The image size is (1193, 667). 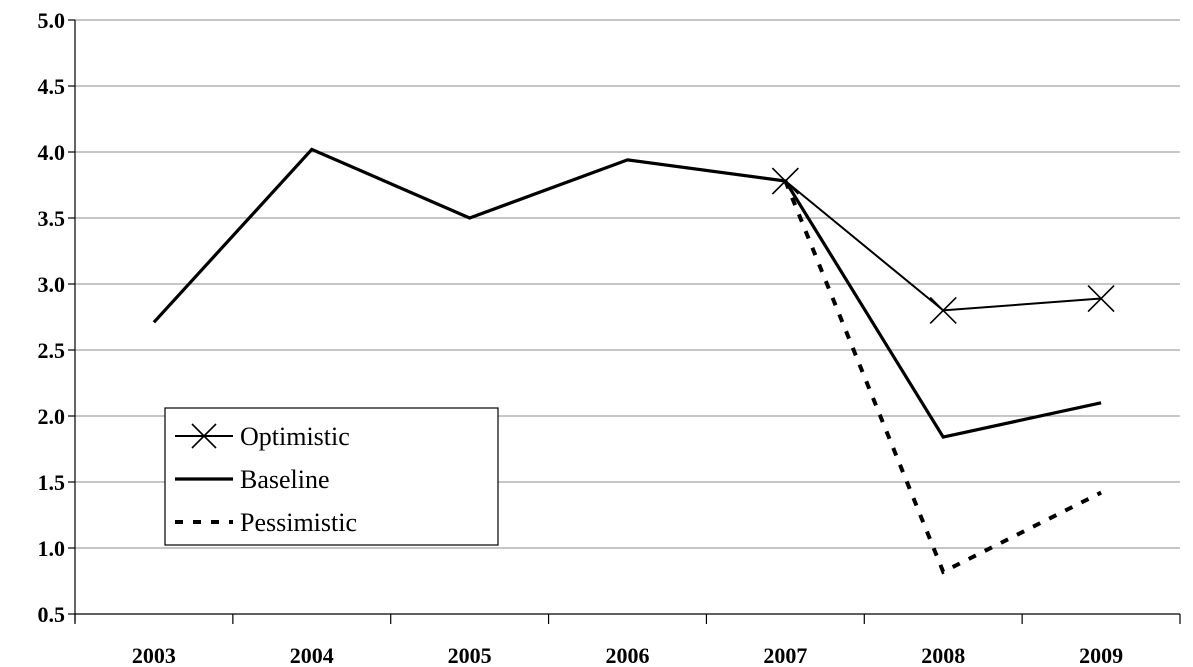 What do you see at coordinates (154, 655) in the screenshot?
I see `x-tick-label: 2003` at bounding box center [154, 655].